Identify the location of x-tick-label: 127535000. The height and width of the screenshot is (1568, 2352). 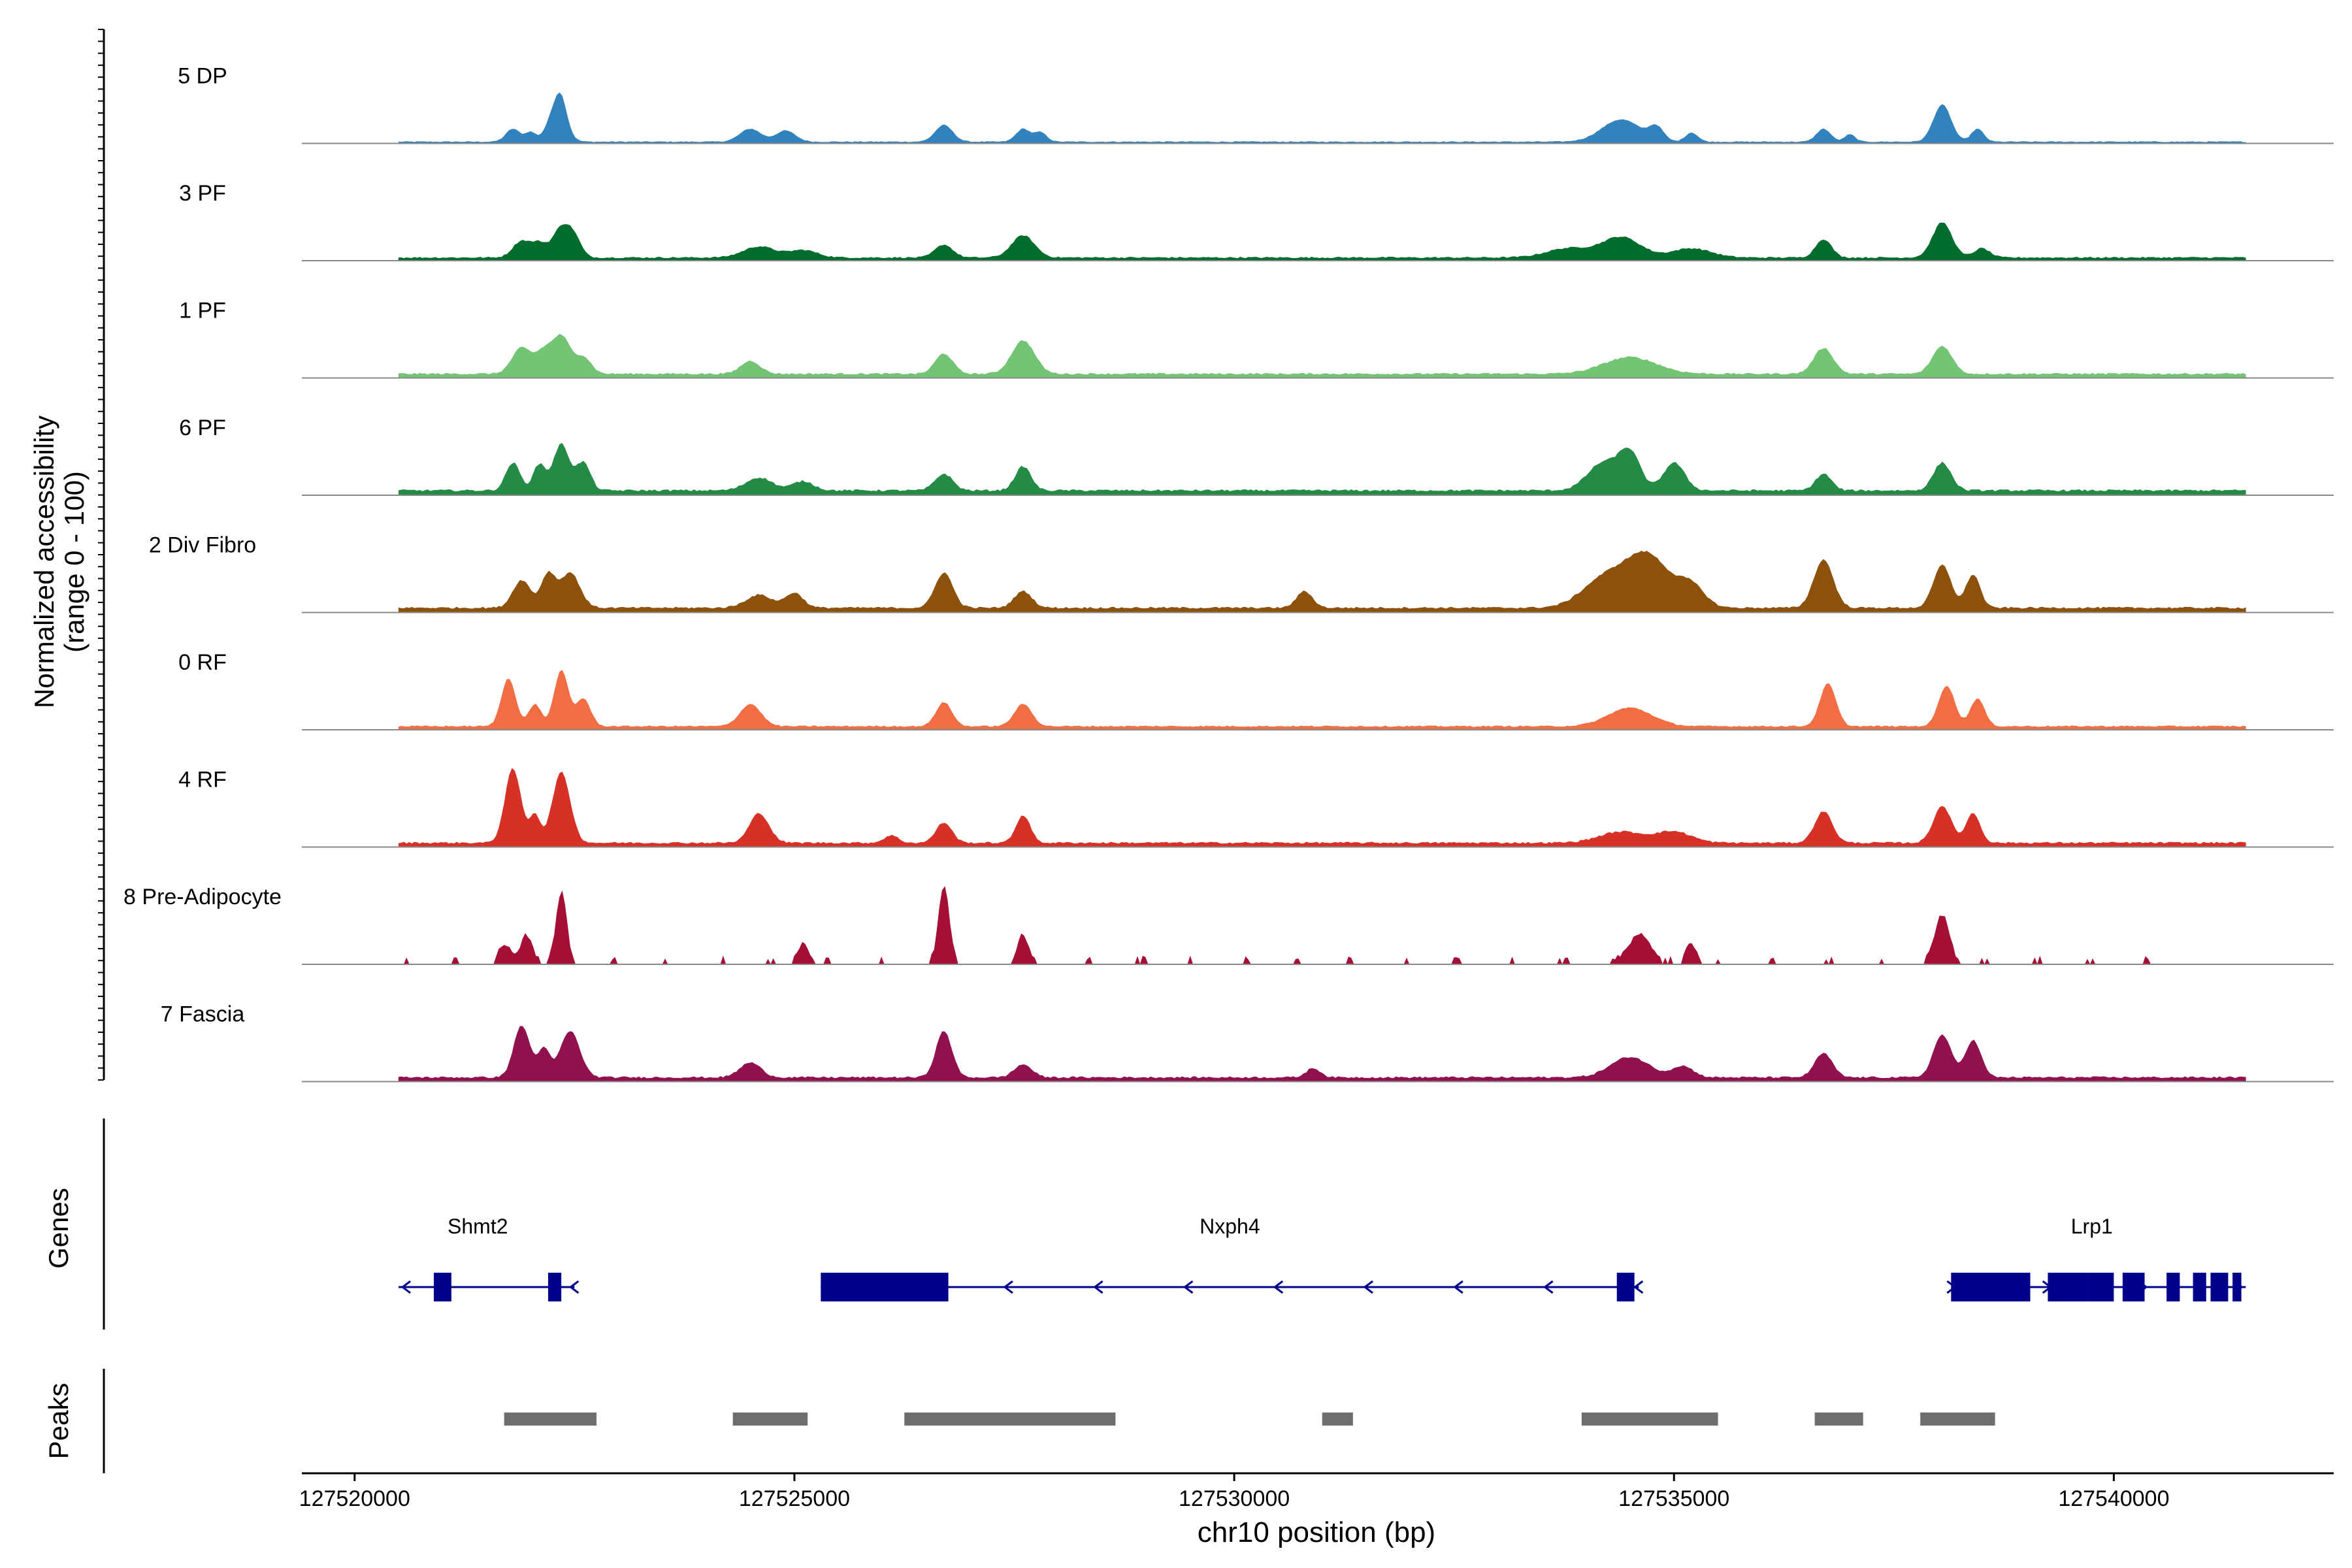
(1673, 1498).